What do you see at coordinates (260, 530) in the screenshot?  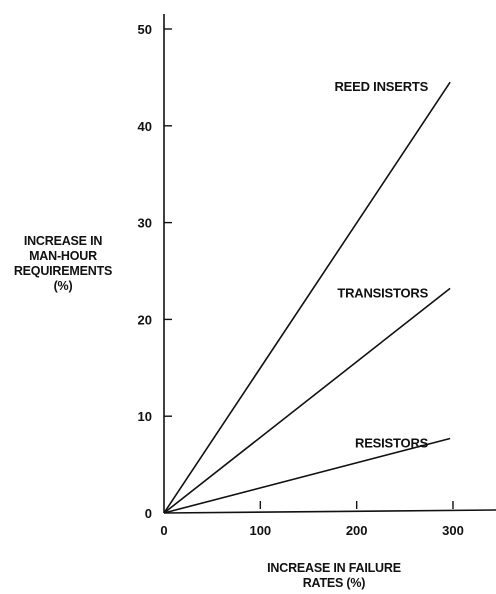 I see `x-tick-label: 100` at bounding box center [260, 530].